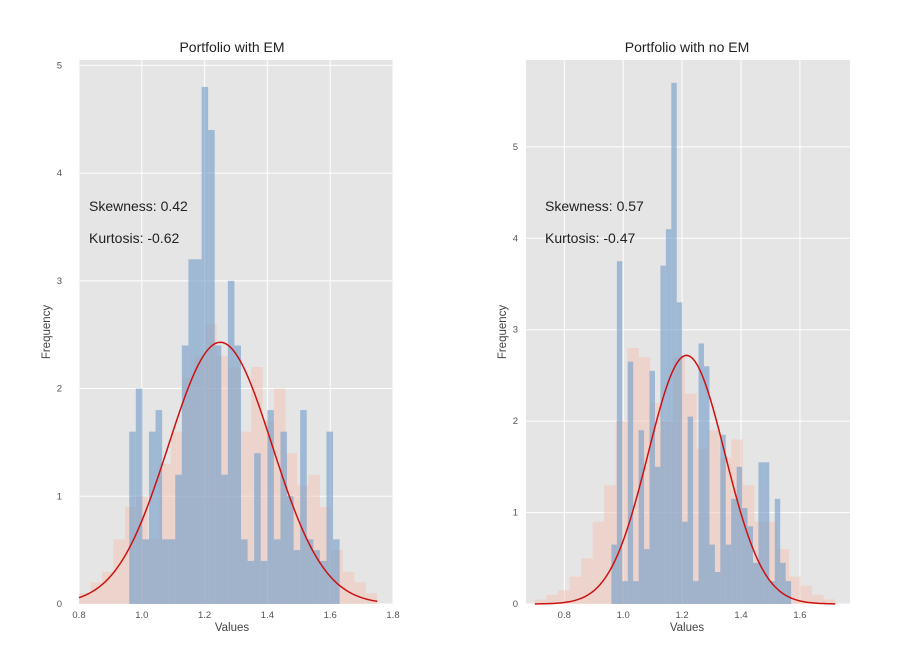  What do you see at coordinates (564, 615) in the screenshot?
I see `x-tick-label: 0.8` at bounding box center [564, 615].